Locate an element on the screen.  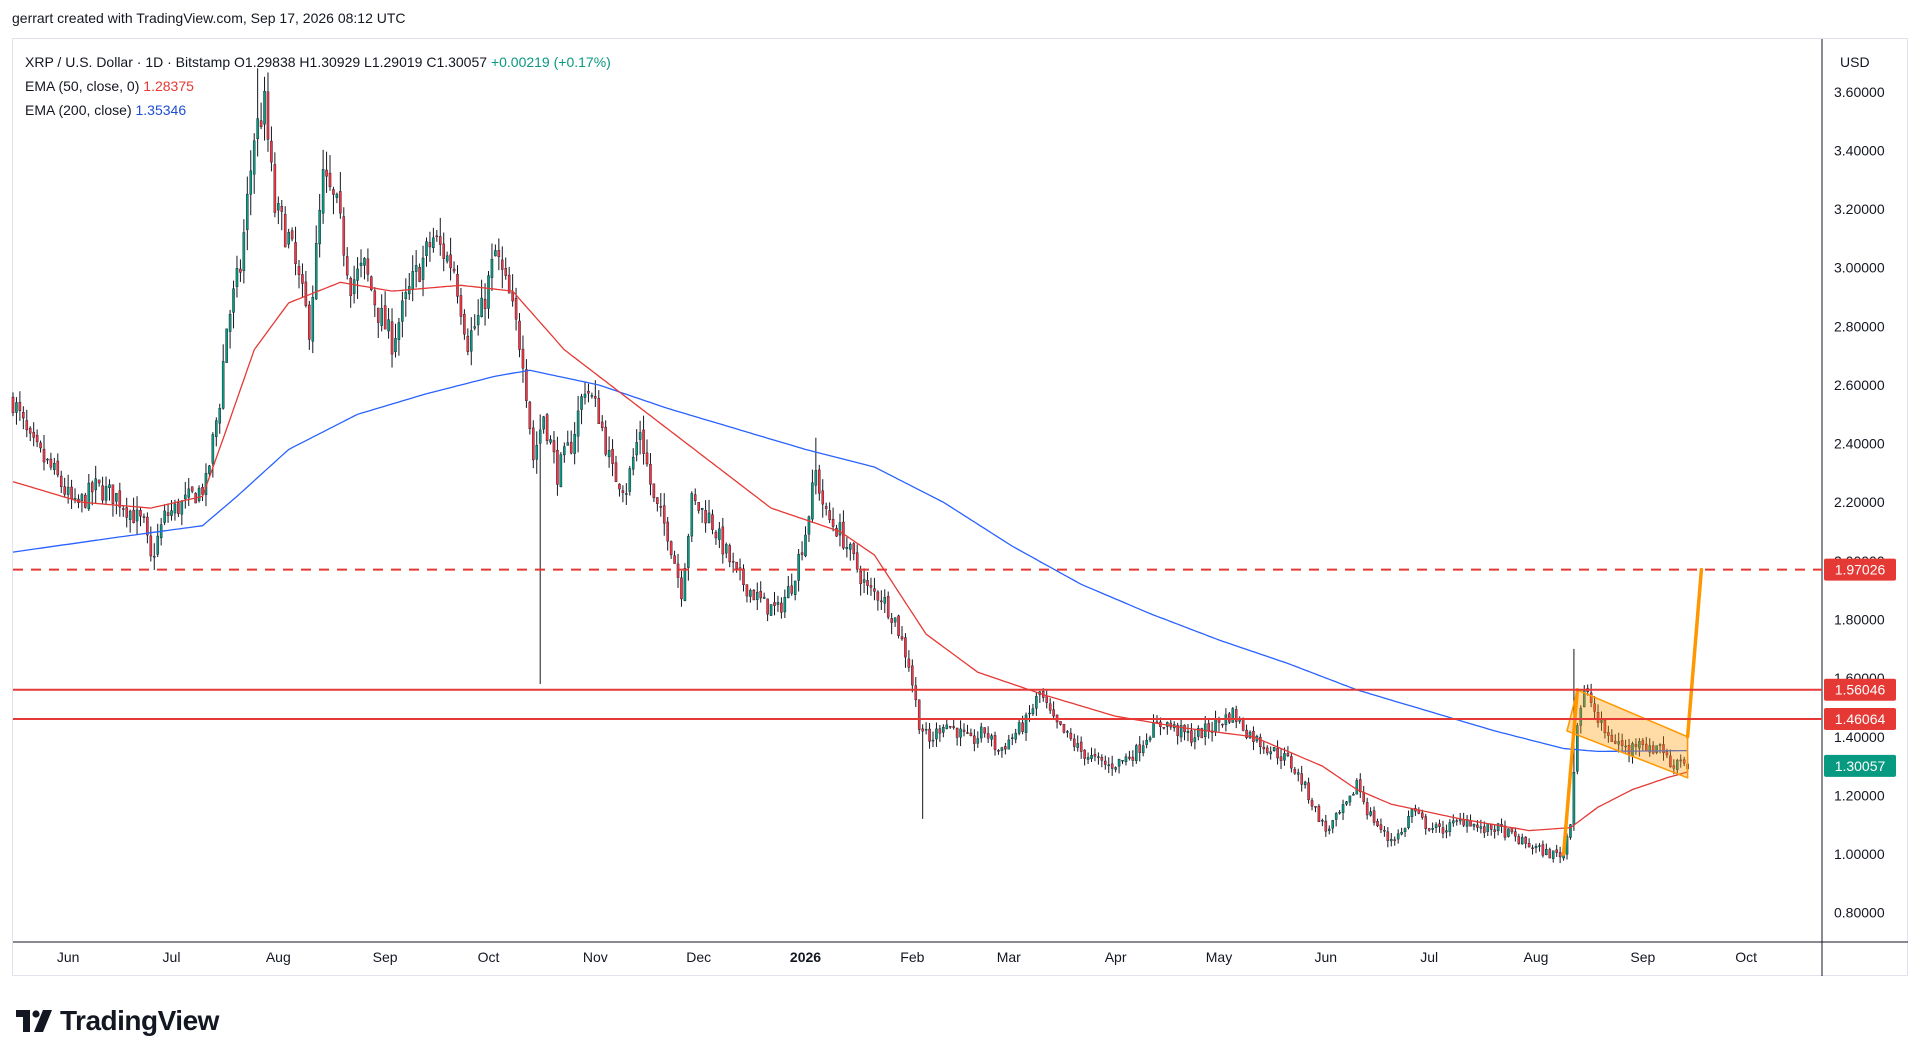
y-tick-label: 1.20000 is located at coordinates (1859, 795).